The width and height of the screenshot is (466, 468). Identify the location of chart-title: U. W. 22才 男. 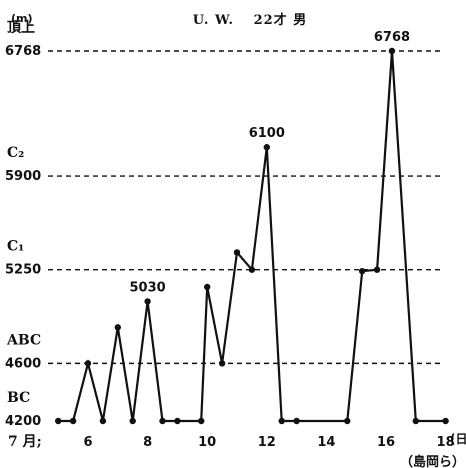
(250, 20).